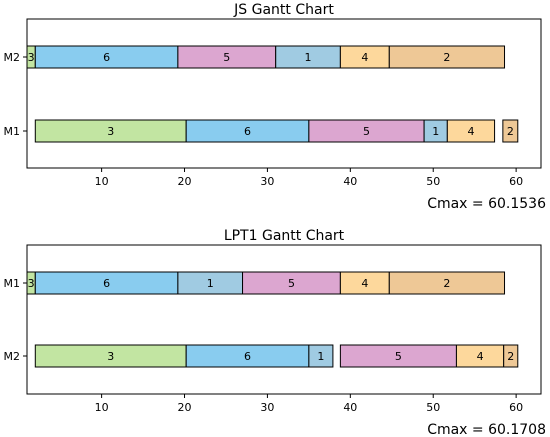  I want to click on cmax-annotation: Cmax = 60.1708, so click(486, 429).